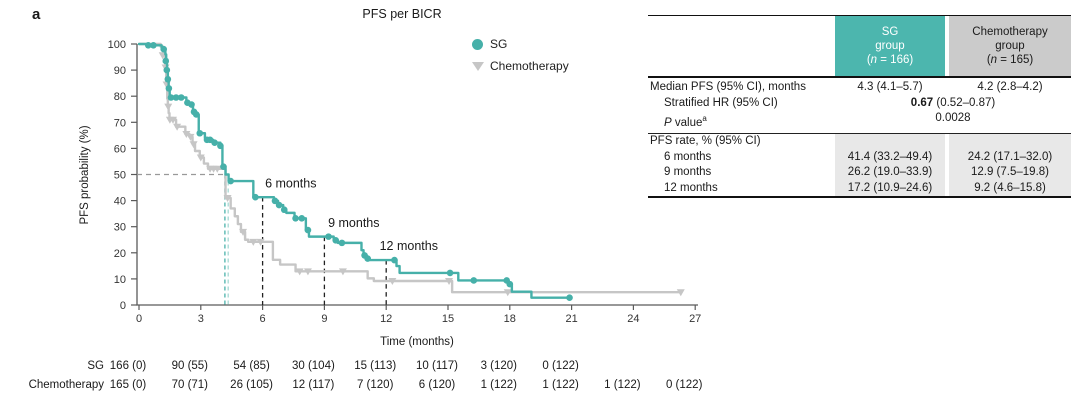  Describe the element at coordinates (1010, 157) in the screenshot. I see `rate-6mo-chemo: 24.2 (17.1–32.0)` at that location.